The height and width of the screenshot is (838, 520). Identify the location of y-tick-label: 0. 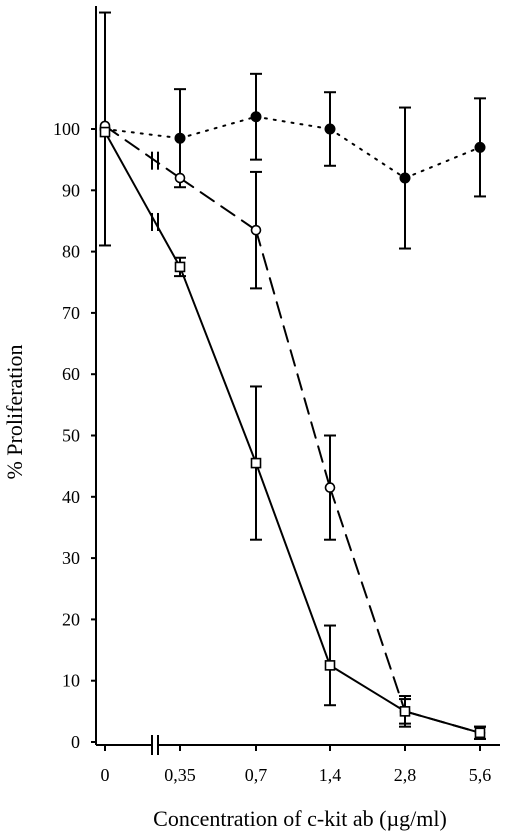
(75, 742).